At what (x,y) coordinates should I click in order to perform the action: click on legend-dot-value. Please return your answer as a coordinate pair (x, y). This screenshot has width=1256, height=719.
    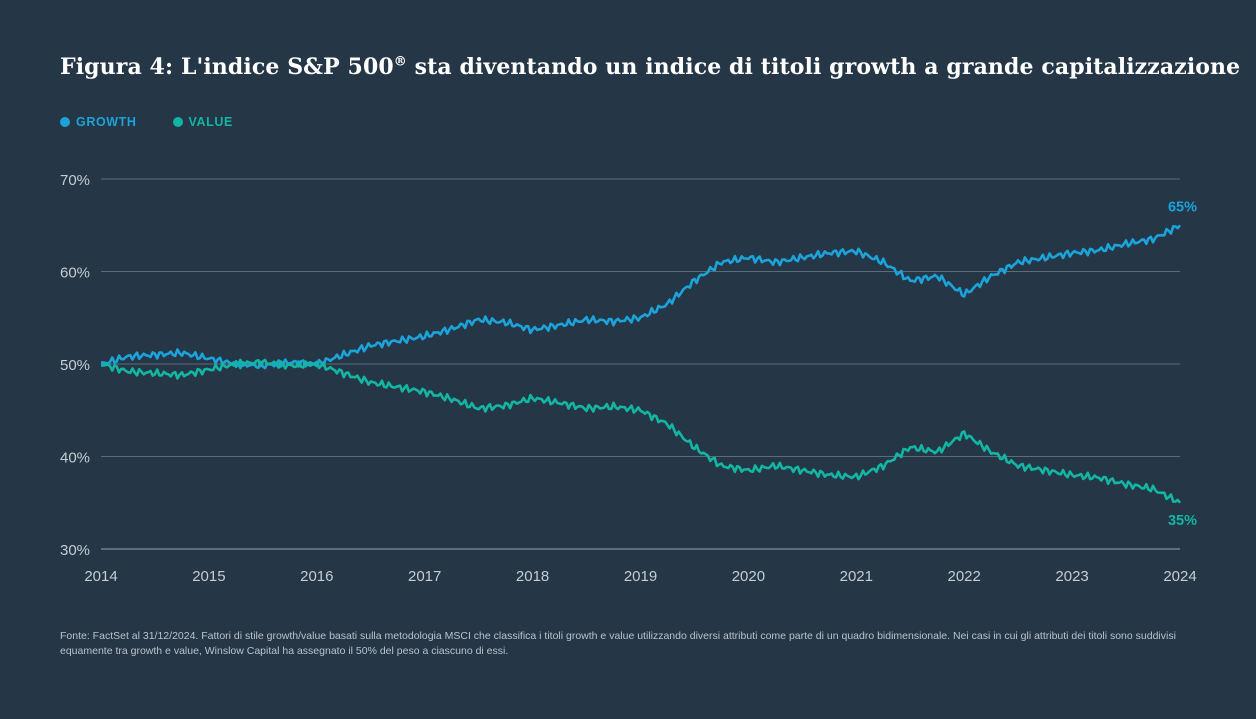
    Looking at the image, I should click on (177, 122).